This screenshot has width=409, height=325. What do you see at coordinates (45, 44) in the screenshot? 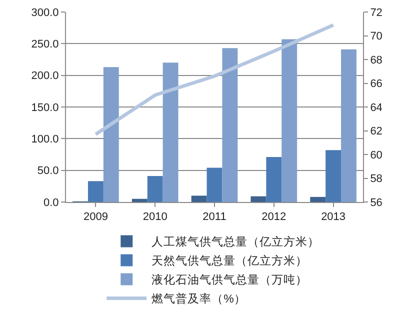
I see `y-tick-label: 250.0` at bounding box center [45, 44].